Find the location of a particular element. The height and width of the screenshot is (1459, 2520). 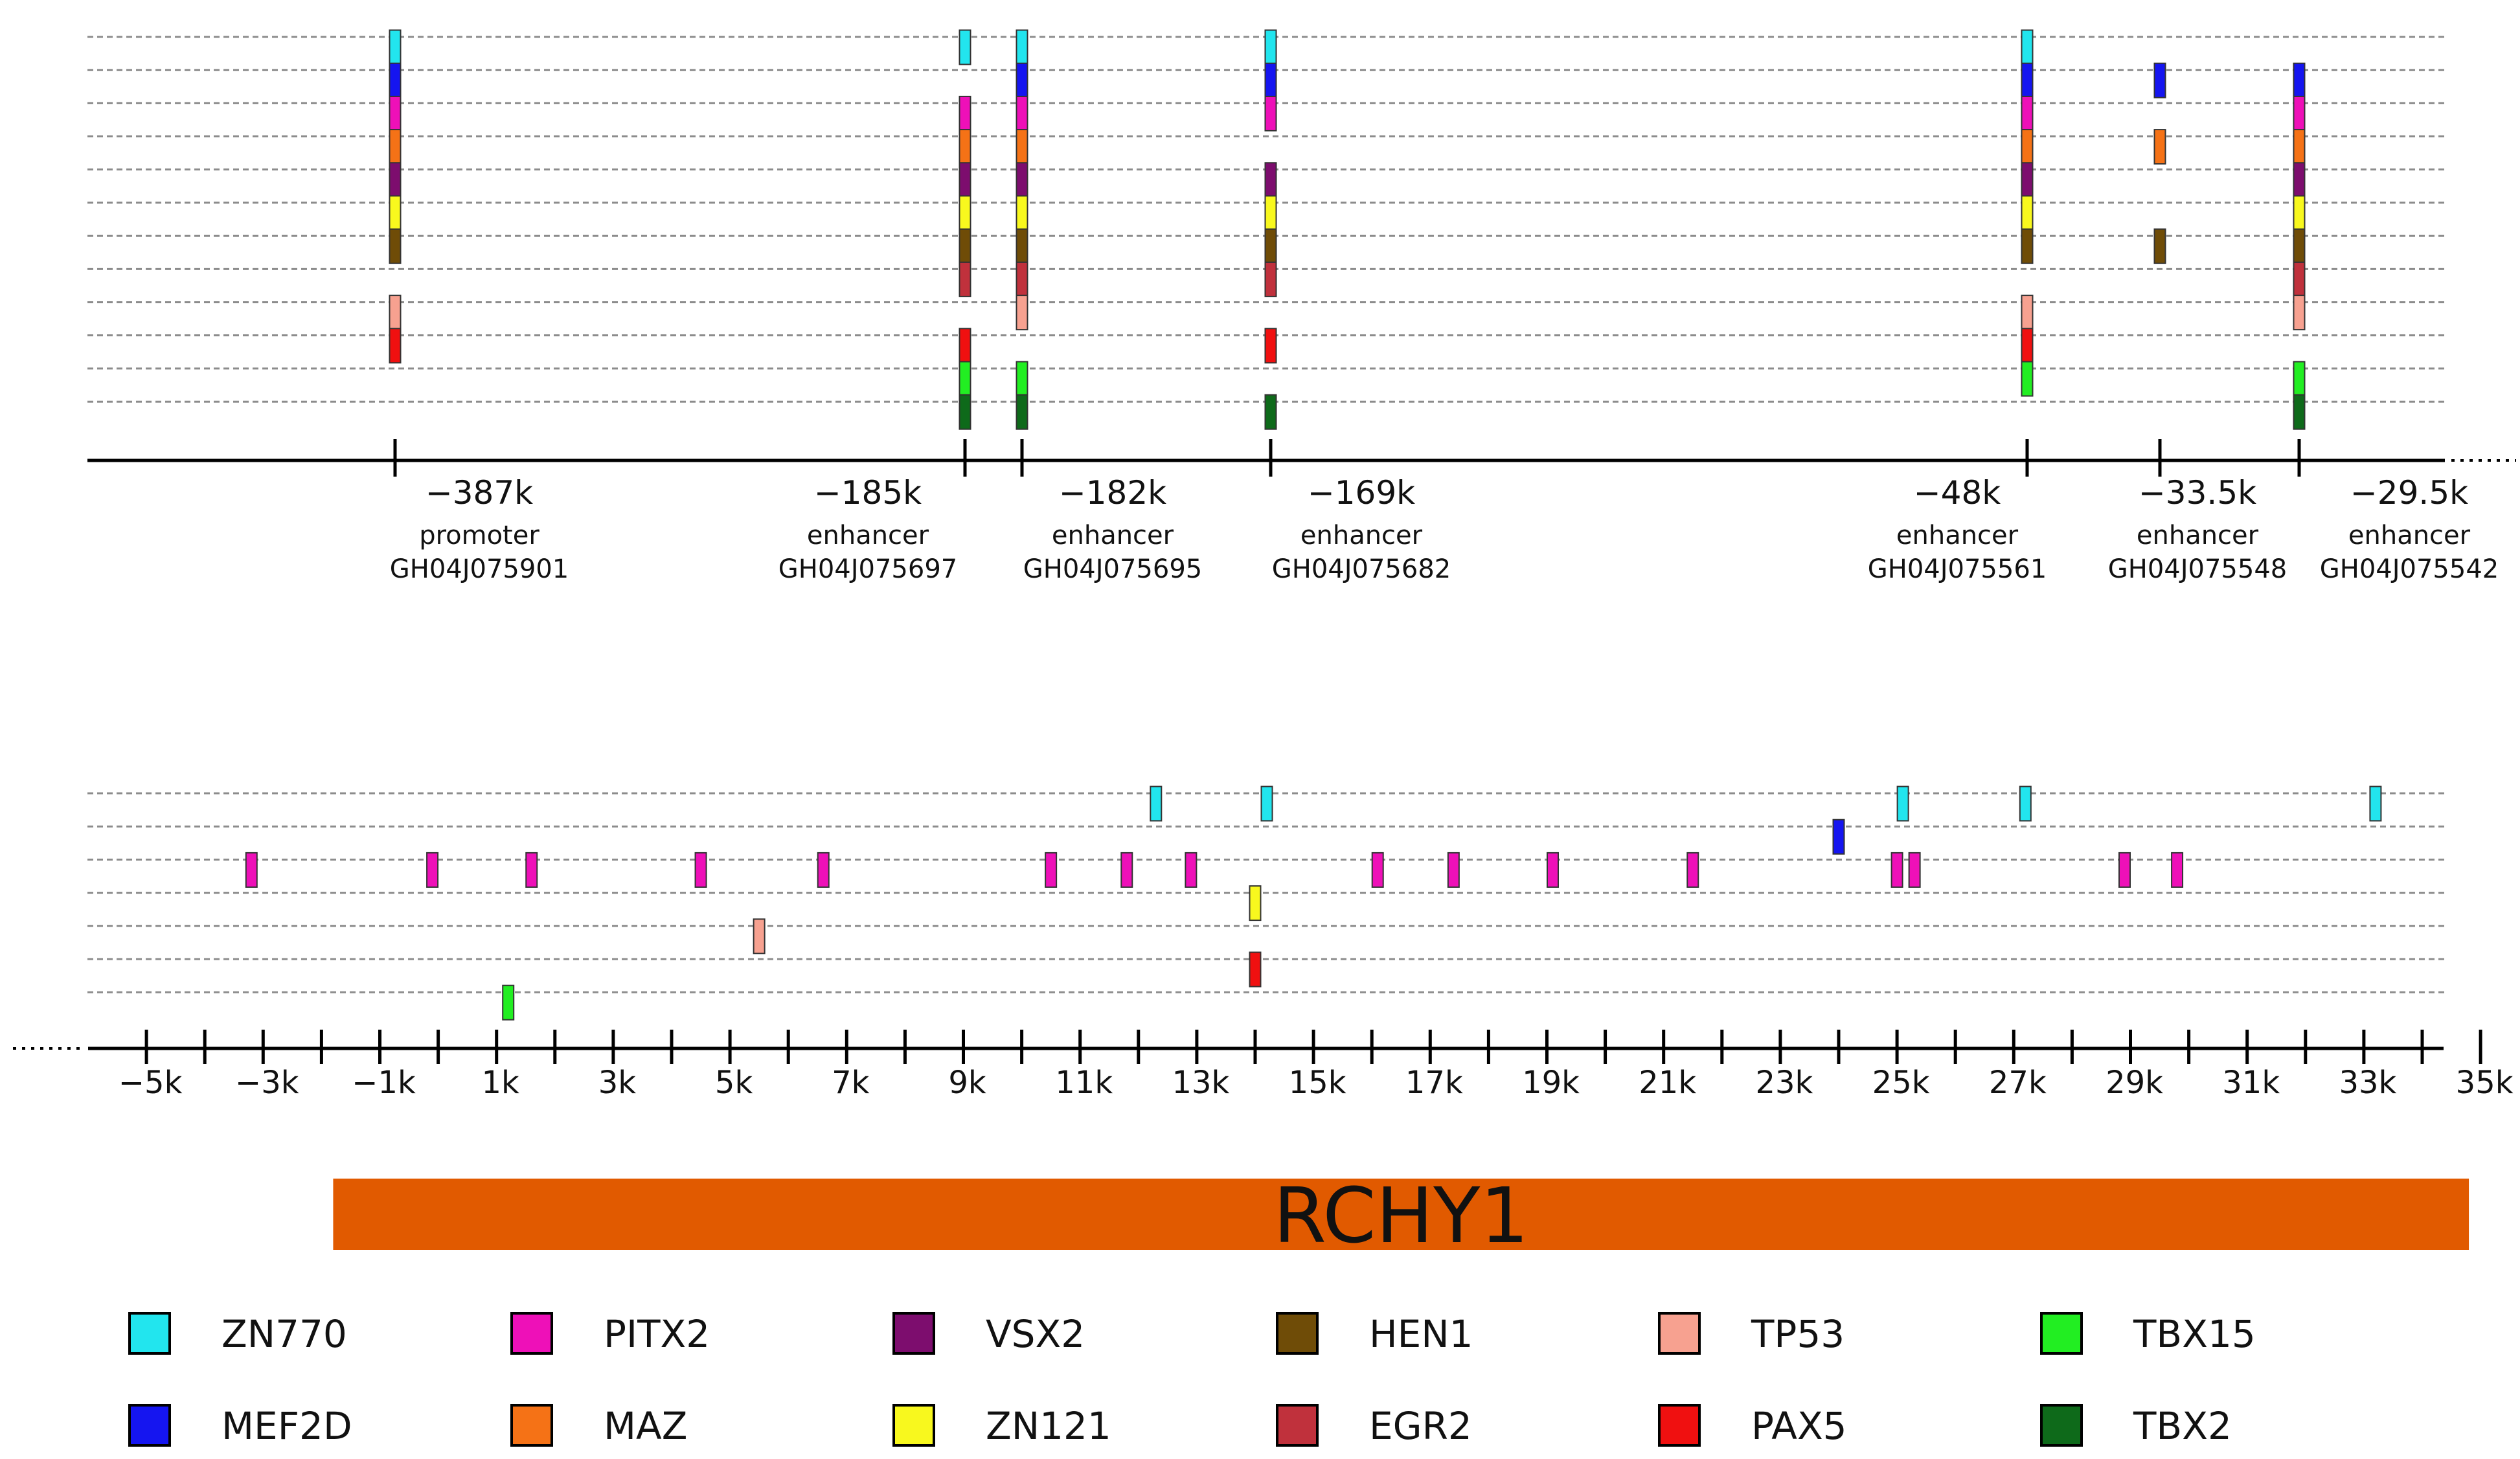

gene-bar: RCHY1 is located at coordinates (1401, 1215).